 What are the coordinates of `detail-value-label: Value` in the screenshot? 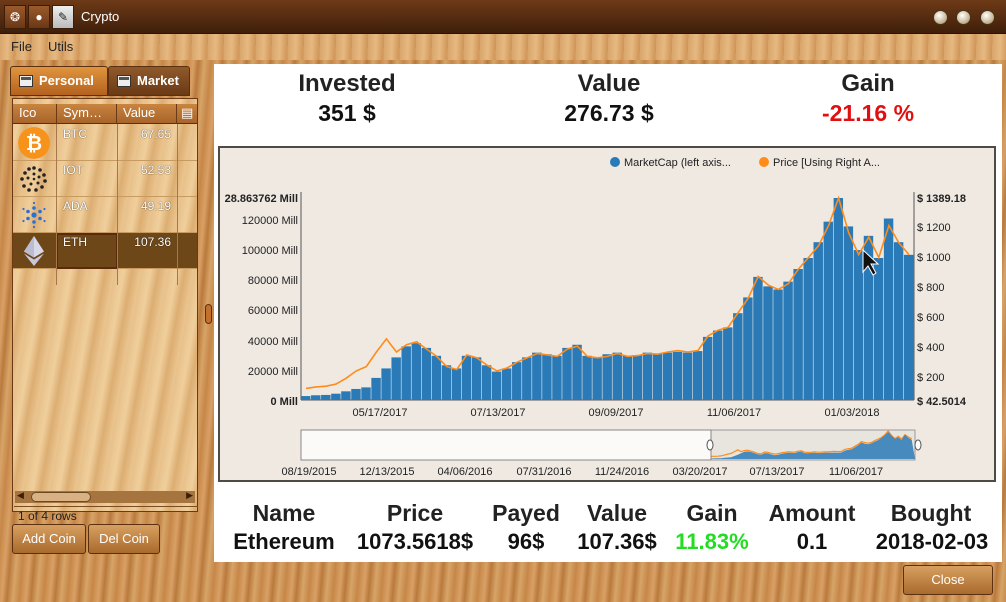 It's located at (617, 513).